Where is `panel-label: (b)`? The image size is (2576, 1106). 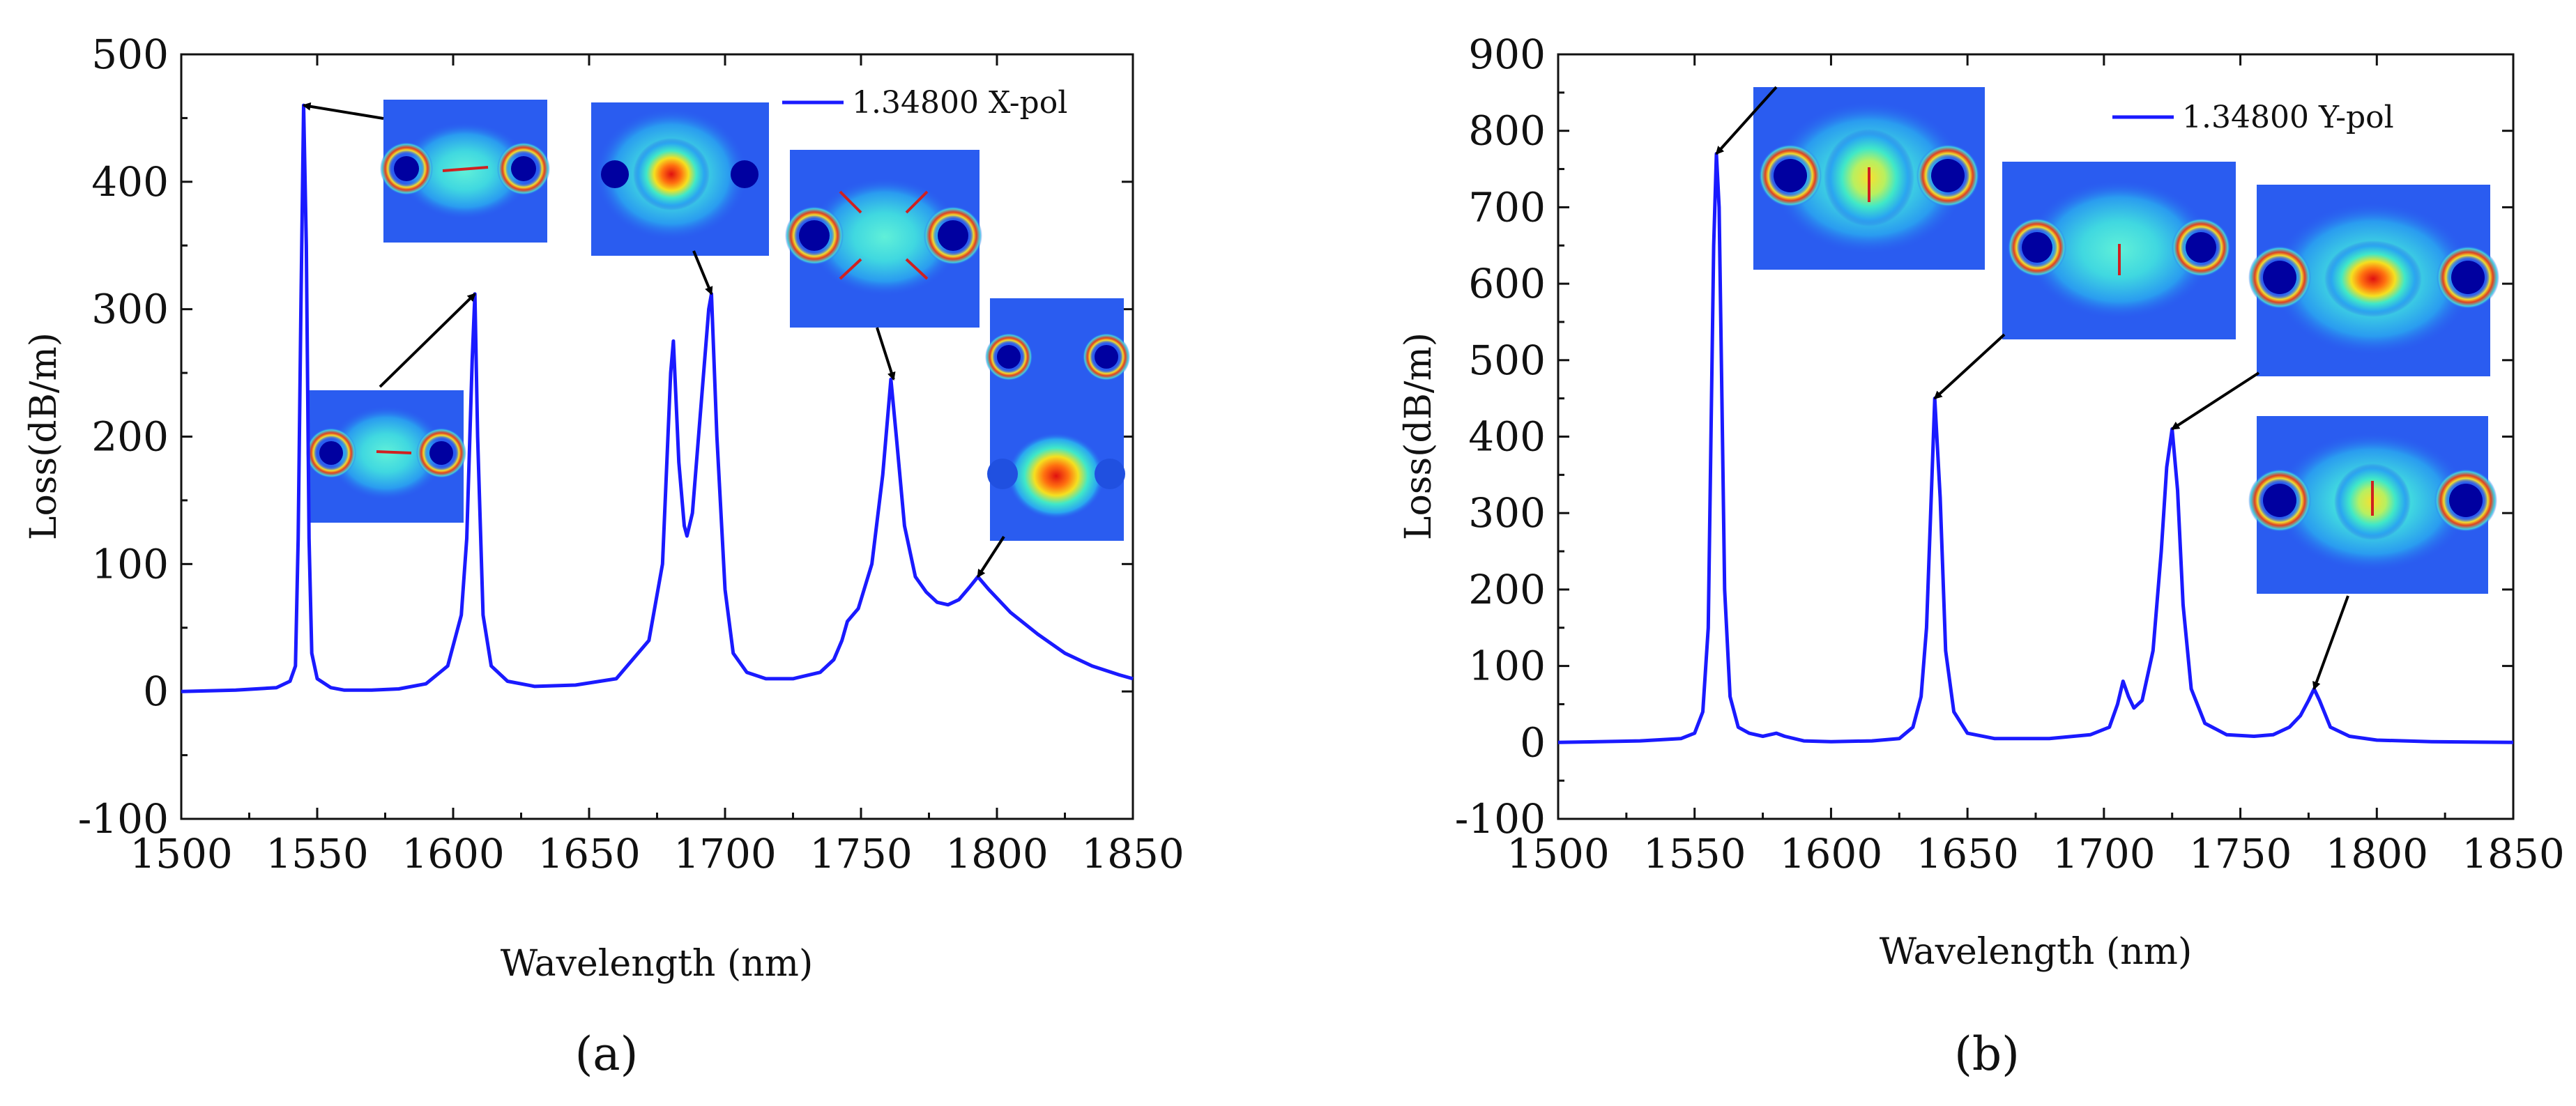 panel-label: (b) is located at coordinates (1987, 1054).